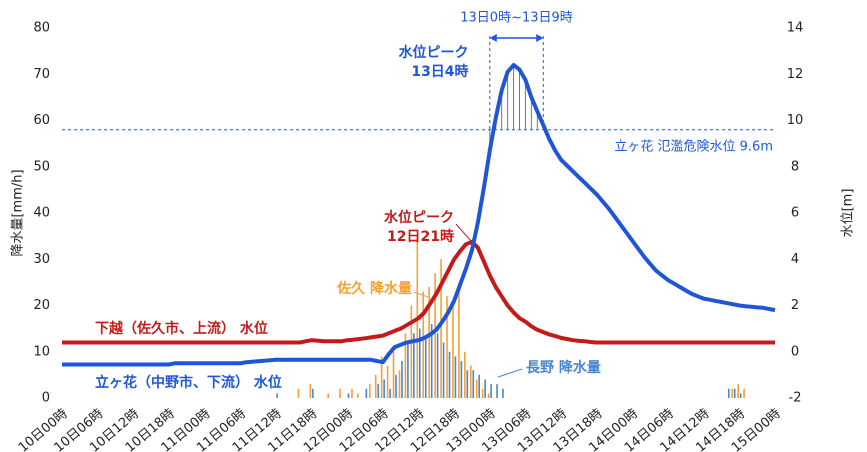 The height and width of the screenshot is (452, 867). Describe the element at coordinates (41, 120) in the screenshot. I see `y-tick-label: 60` at that location.